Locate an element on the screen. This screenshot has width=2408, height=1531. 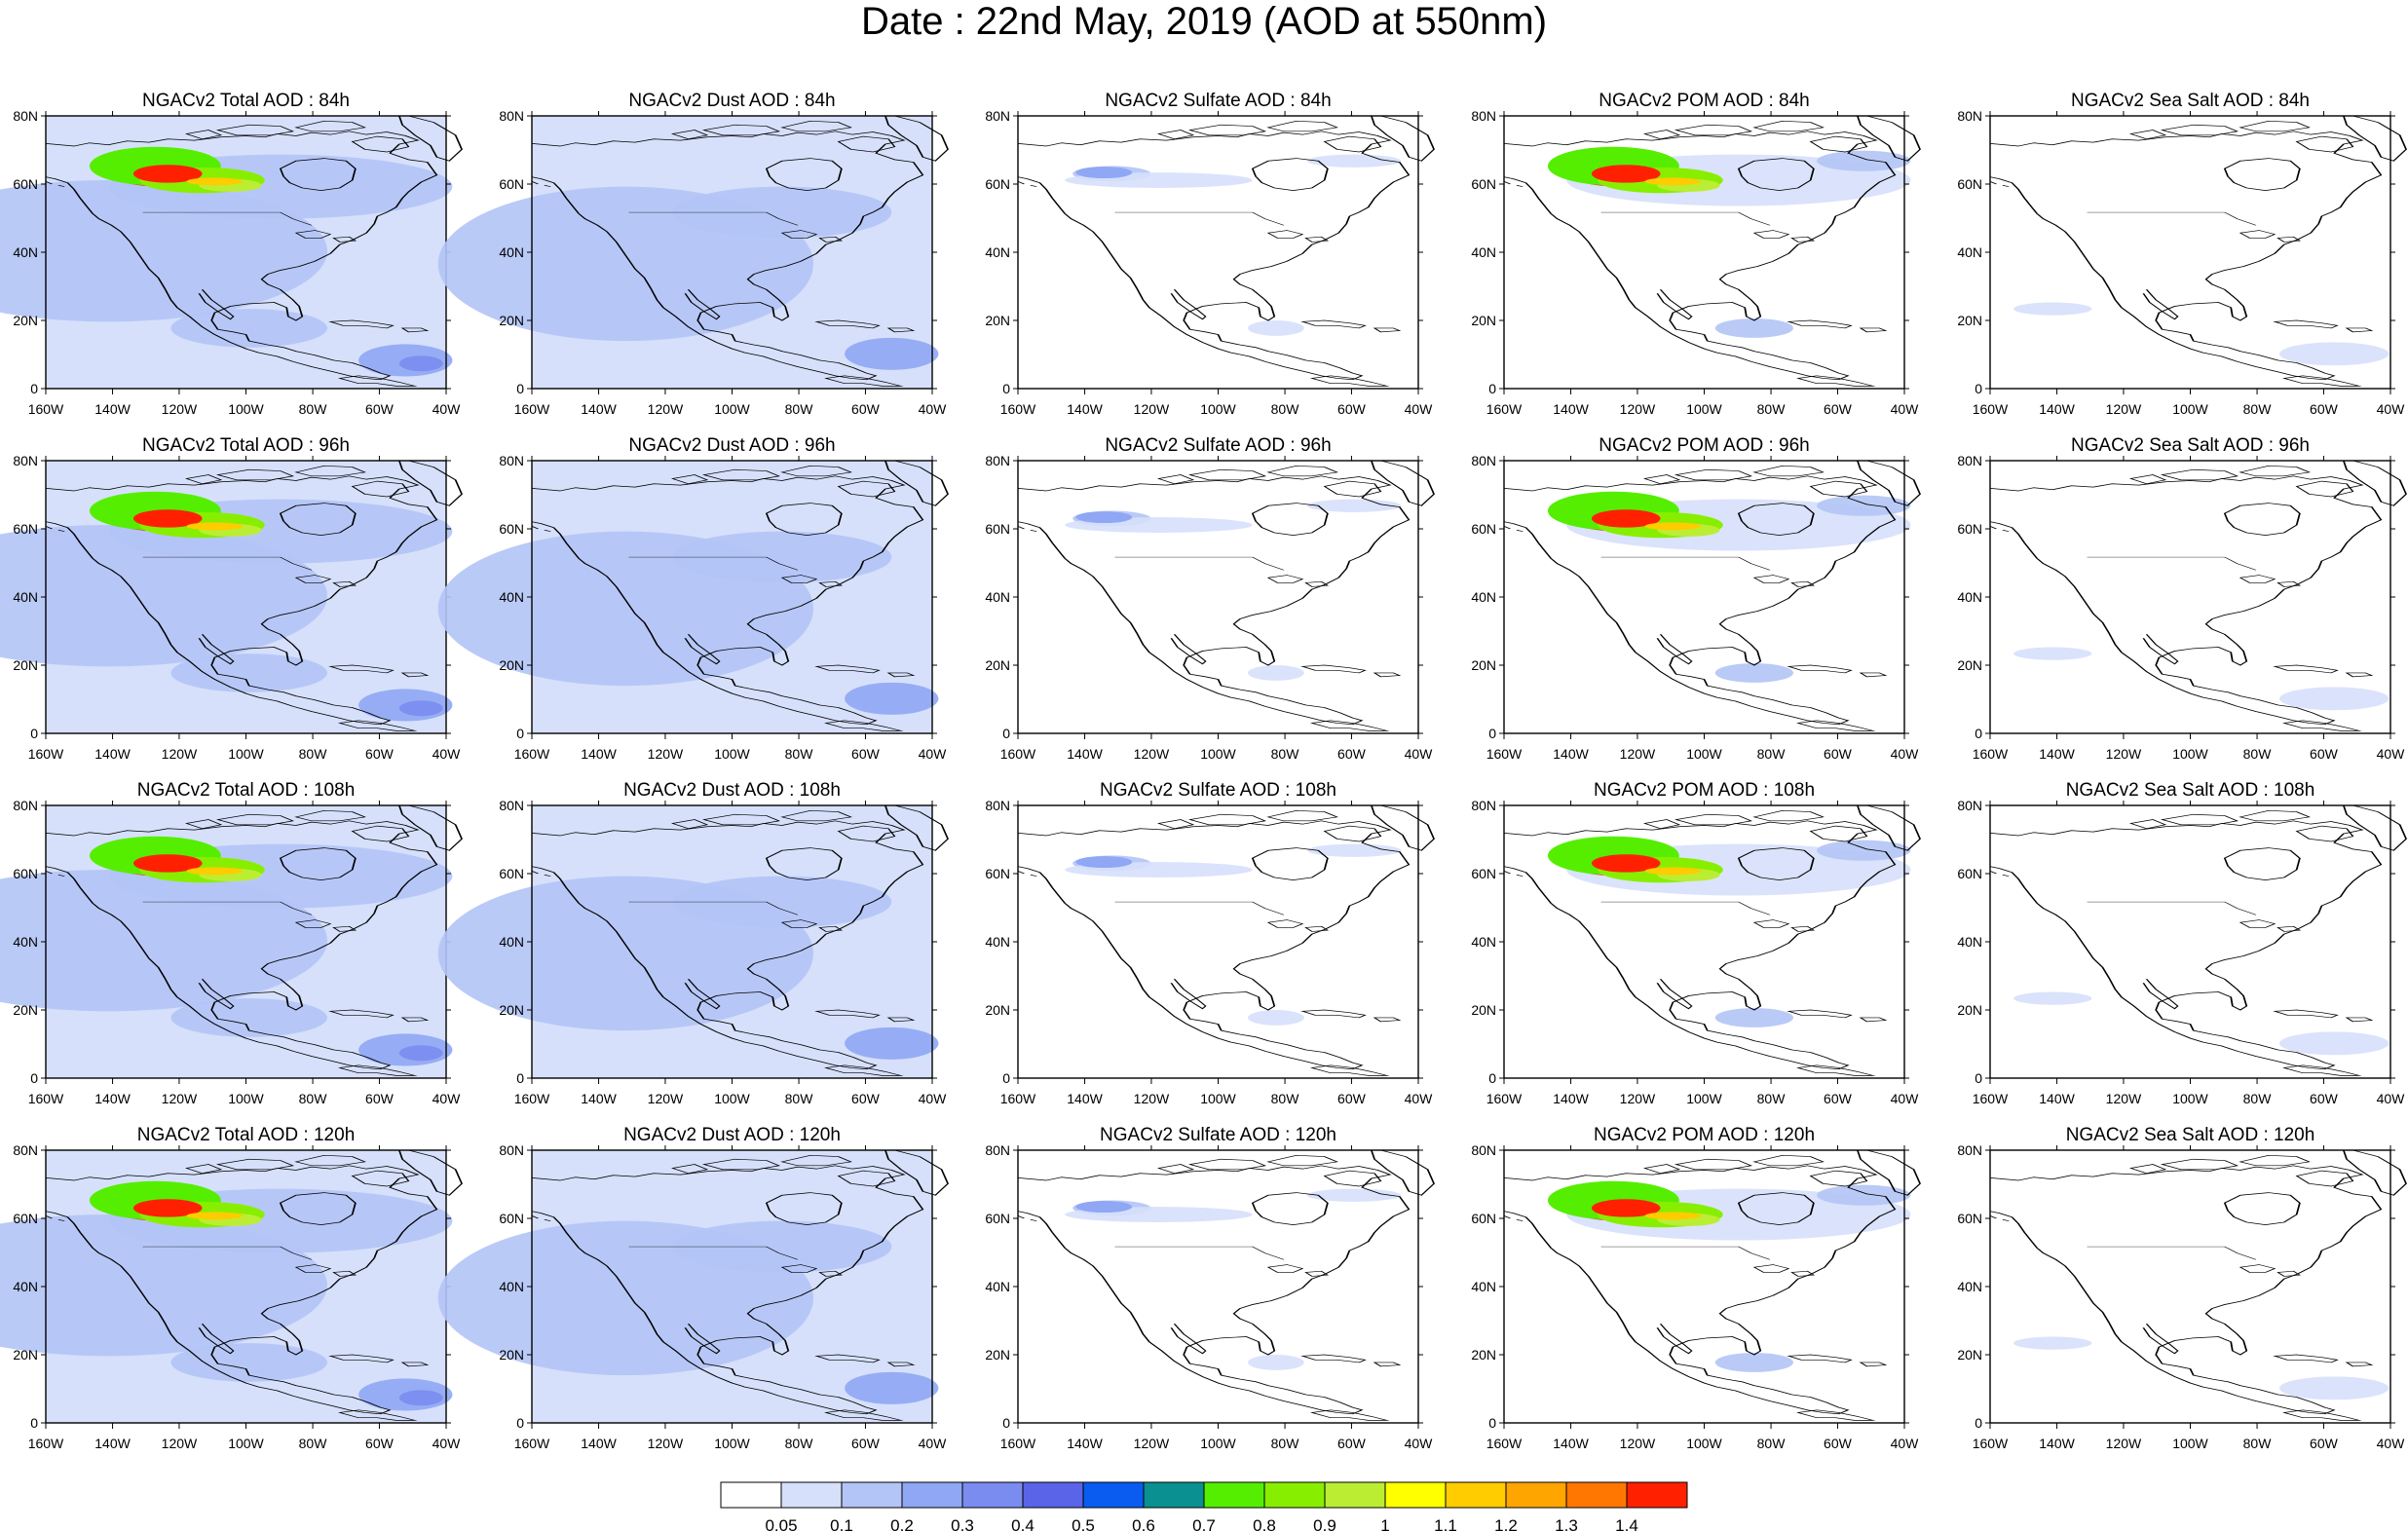
panel-title: NGACv2 POM AOD : 84h is located at coordinates (1704, 101).